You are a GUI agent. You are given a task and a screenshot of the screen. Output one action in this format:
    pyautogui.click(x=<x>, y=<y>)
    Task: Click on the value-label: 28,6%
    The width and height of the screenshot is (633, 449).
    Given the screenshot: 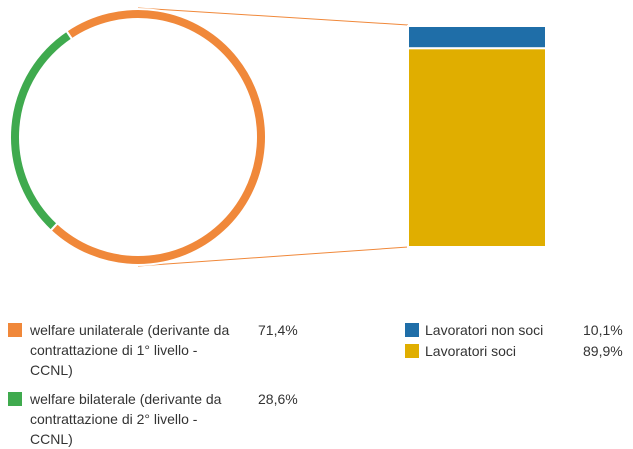 What is the action you would take?
    pyautogui.click(x=278, y=399)
    